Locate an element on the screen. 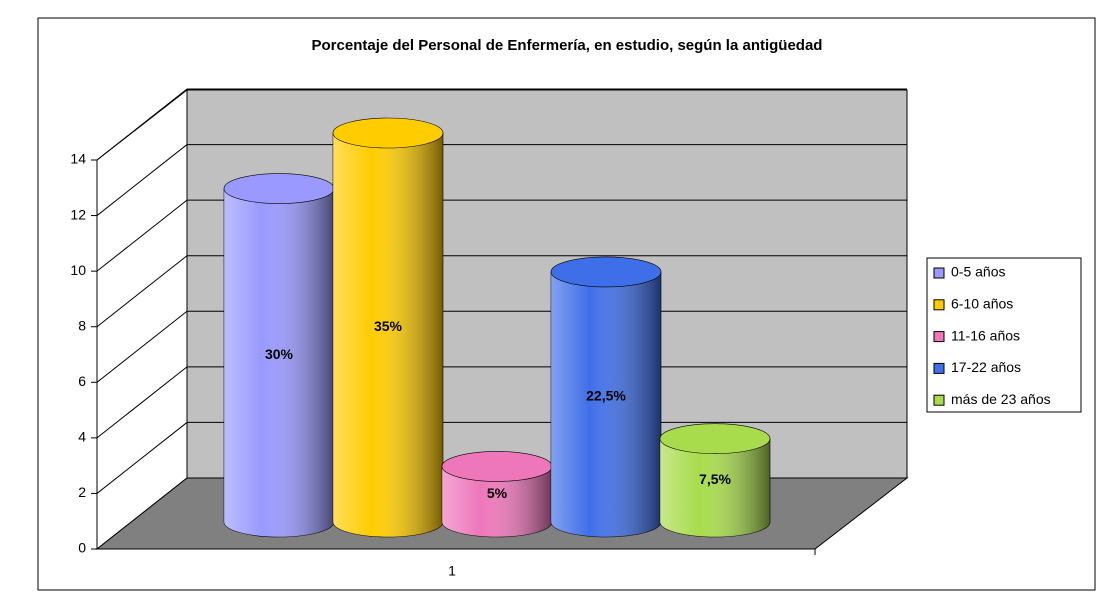 This screenshot has width=1106, height=603. data-label: 30% is located at coordinates (279, 354).